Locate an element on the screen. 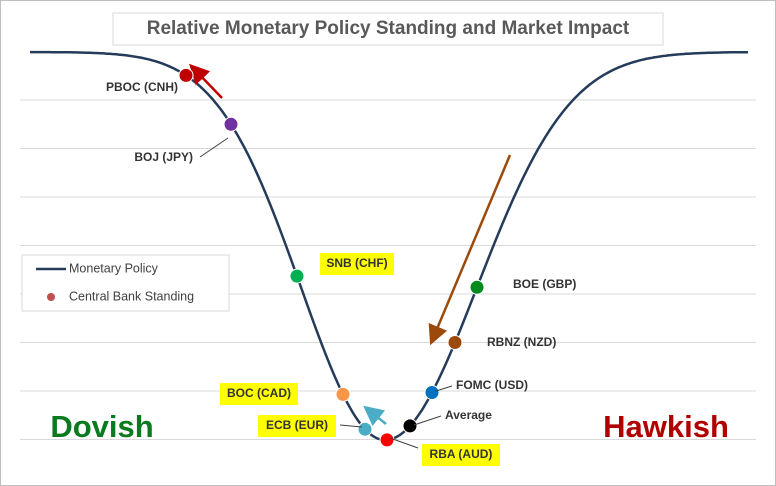 The height and width of the screenshot is (486, 776). title-box is located at coordinates (388, 29).